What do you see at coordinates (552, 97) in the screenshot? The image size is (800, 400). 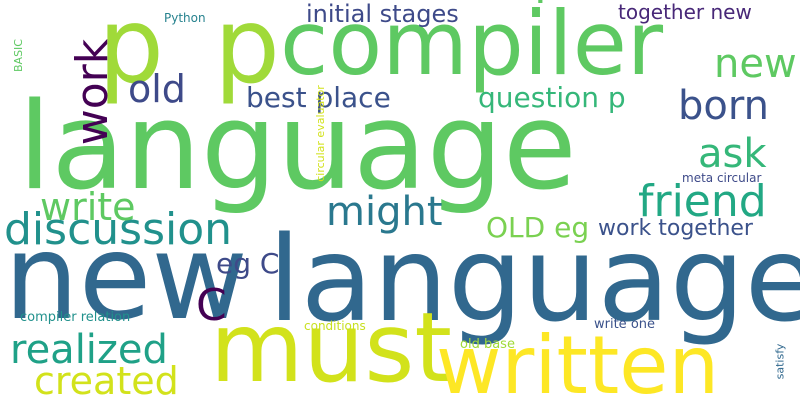 I see `word-question-p: question p` at bounding box center [552, 97].